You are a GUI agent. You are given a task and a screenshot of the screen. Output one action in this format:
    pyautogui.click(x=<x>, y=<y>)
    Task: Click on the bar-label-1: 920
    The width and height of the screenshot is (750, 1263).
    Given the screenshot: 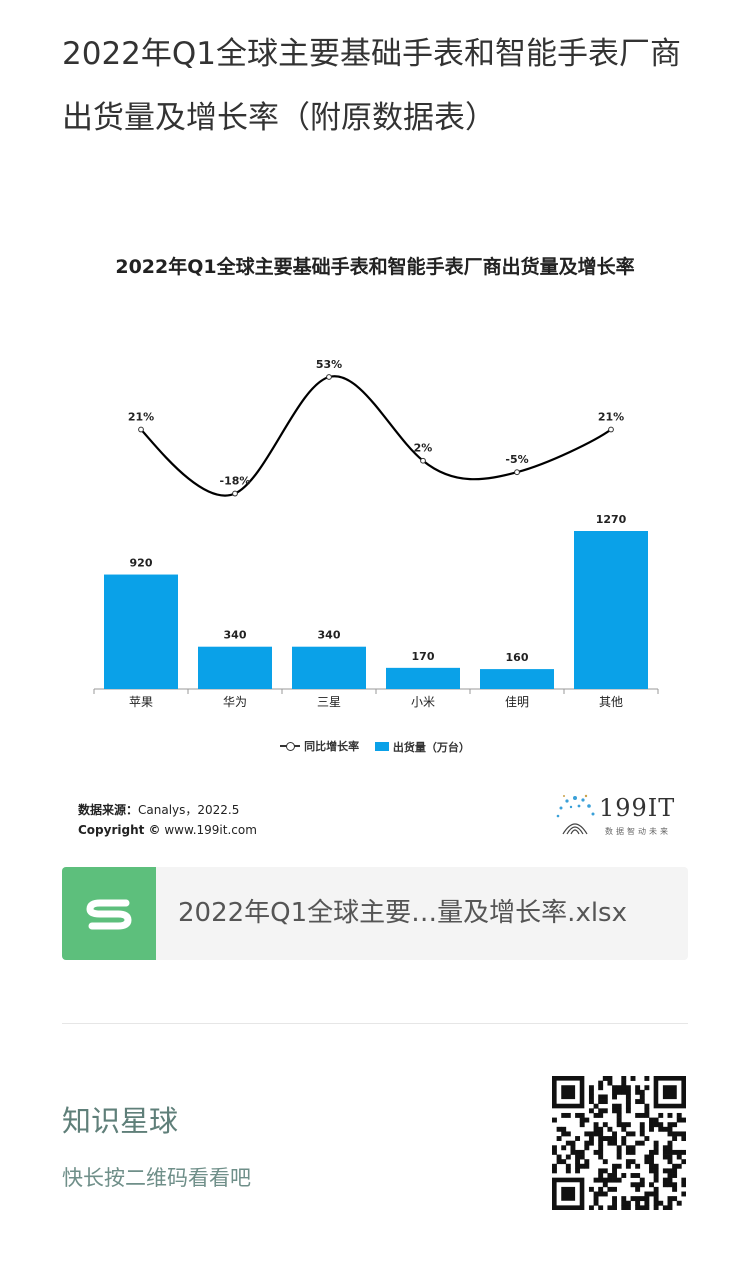 What is the action you would take?
    pyautogui.click(x=141, y=563)
    